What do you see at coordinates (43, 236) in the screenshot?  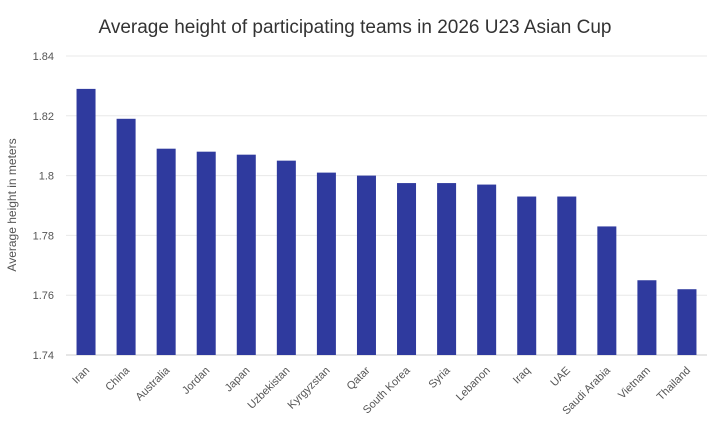 I see `y-tick-label: 1.78` at bounding box center [43, 236].